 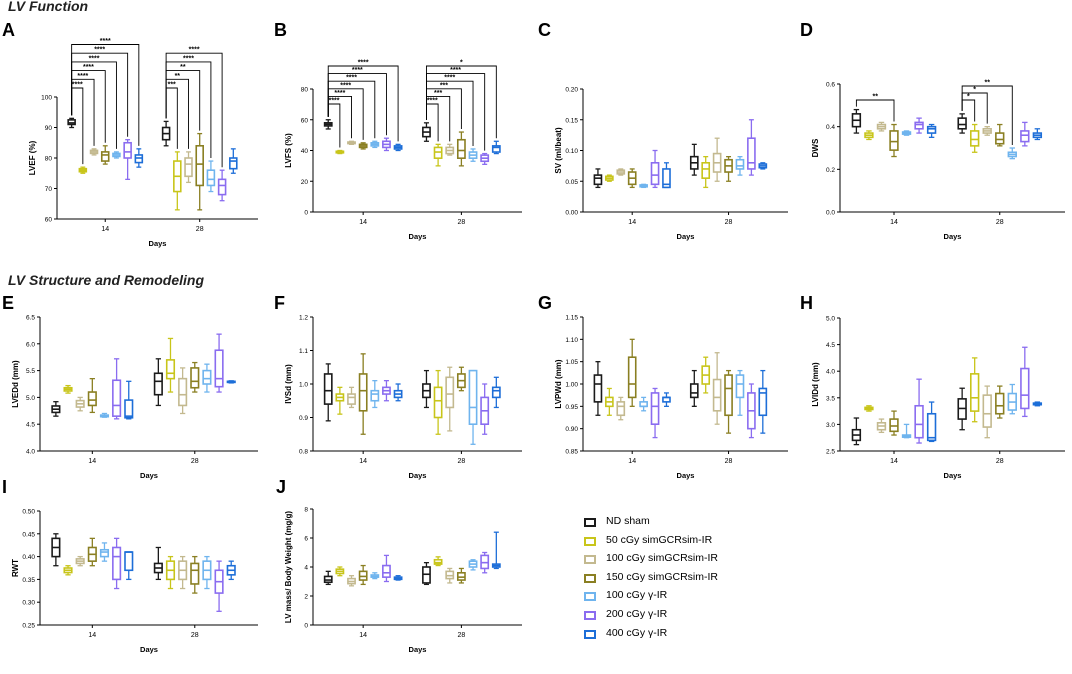 What do you see at coordinates (49, 220) in the screenshot?
I see `y-tick-label: 60` at bounding box center [49, 220].